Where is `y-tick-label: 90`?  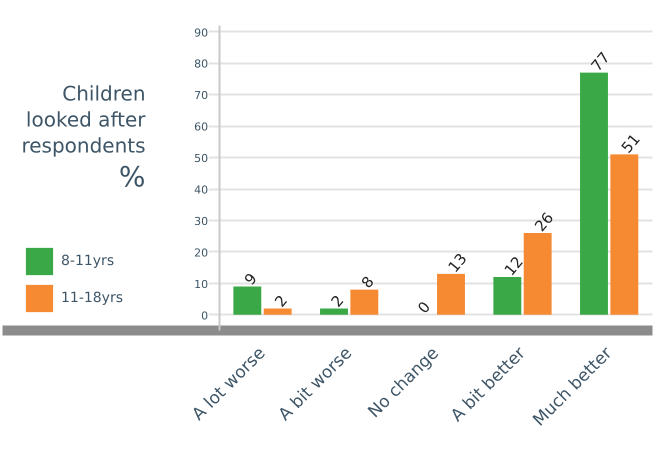 y-tick-label: 90 is located at coordinates (201, 33).